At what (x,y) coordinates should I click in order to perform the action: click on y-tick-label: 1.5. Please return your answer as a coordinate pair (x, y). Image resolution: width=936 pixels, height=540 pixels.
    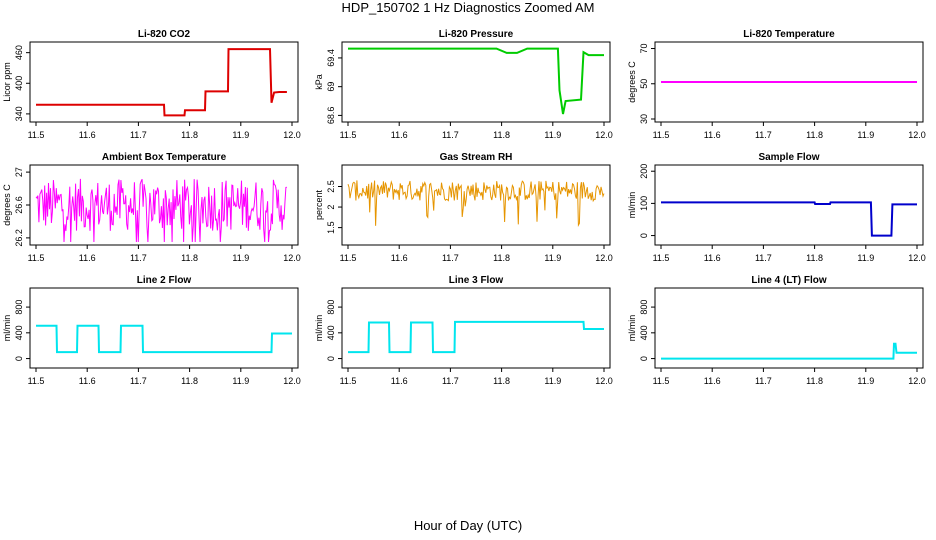
    Looking at the image, I should click on (331, 227).